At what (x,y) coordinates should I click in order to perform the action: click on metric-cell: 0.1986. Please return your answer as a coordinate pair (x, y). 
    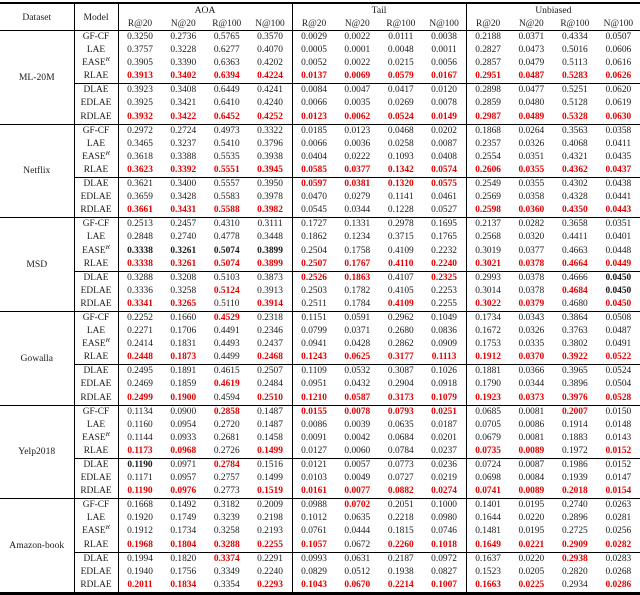
    Looking at the image, I should click on (575, 465).